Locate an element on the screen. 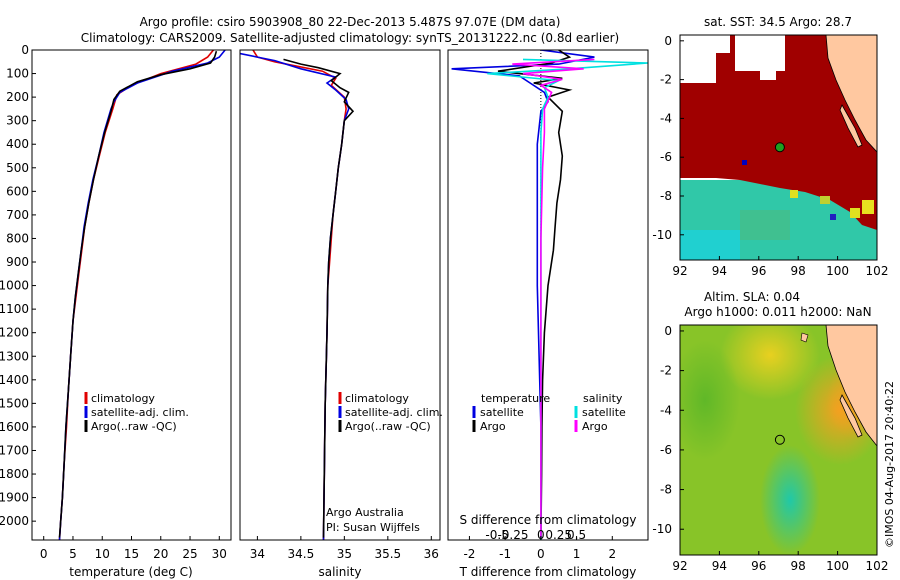 The width and height of the screenshot is (900, 580). x-tick-label: 20 is located at coordinates (160, 554).